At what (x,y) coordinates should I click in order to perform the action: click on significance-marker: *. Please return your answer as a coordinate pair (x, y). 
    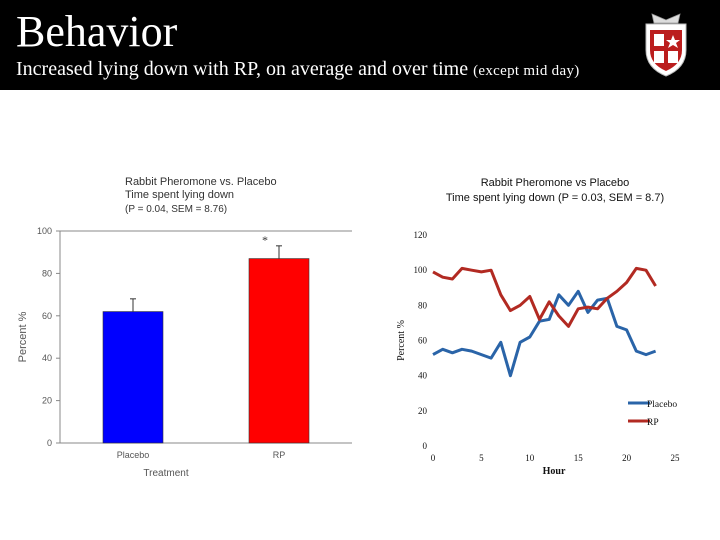
    Looking at the image, I should click on (265, 240).